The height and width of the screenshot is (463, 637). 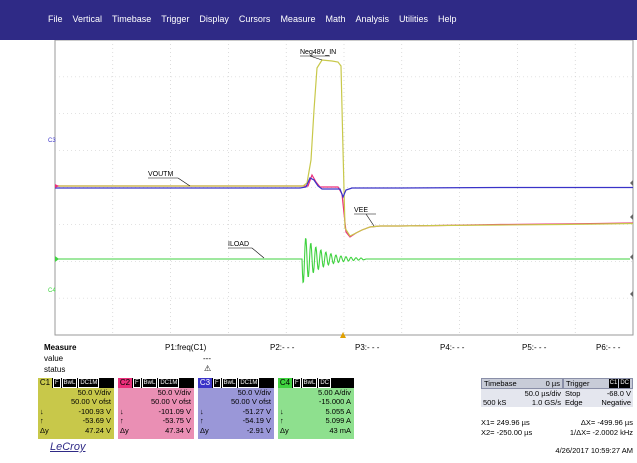 I want to click on channel-c2-up: -53.75 V, so click(x=176, y=421).